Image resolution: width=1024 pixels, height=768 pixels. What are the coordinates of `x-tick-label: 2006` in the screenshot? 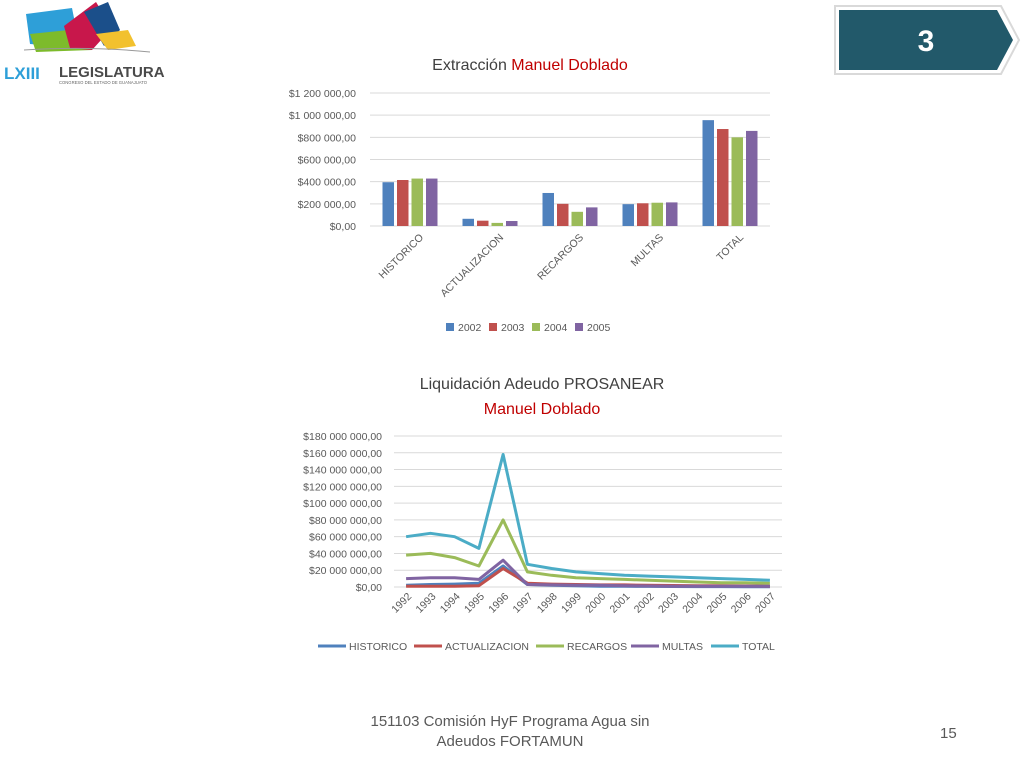 It's located at (741, 603).